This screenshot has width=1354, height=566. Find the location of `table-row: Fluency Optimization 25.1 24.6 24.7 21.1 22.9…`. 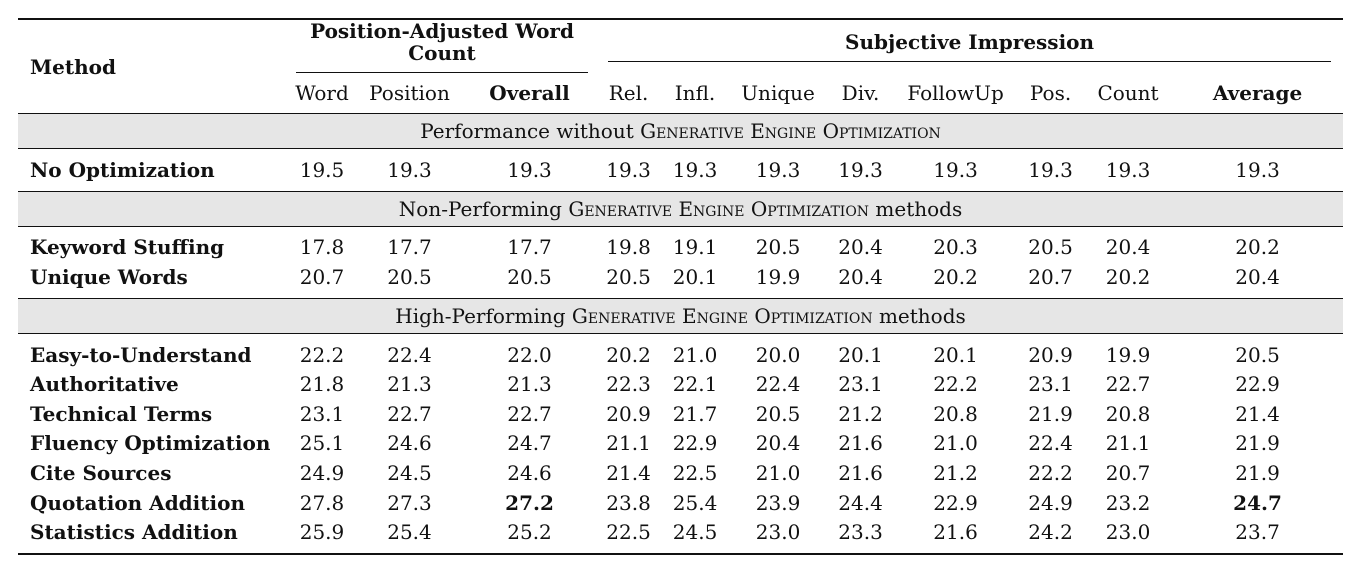

table-row: Fluency Optimization 25.1 24.6 24.7 21.1 22.9… is located at coordinates (680, 444).